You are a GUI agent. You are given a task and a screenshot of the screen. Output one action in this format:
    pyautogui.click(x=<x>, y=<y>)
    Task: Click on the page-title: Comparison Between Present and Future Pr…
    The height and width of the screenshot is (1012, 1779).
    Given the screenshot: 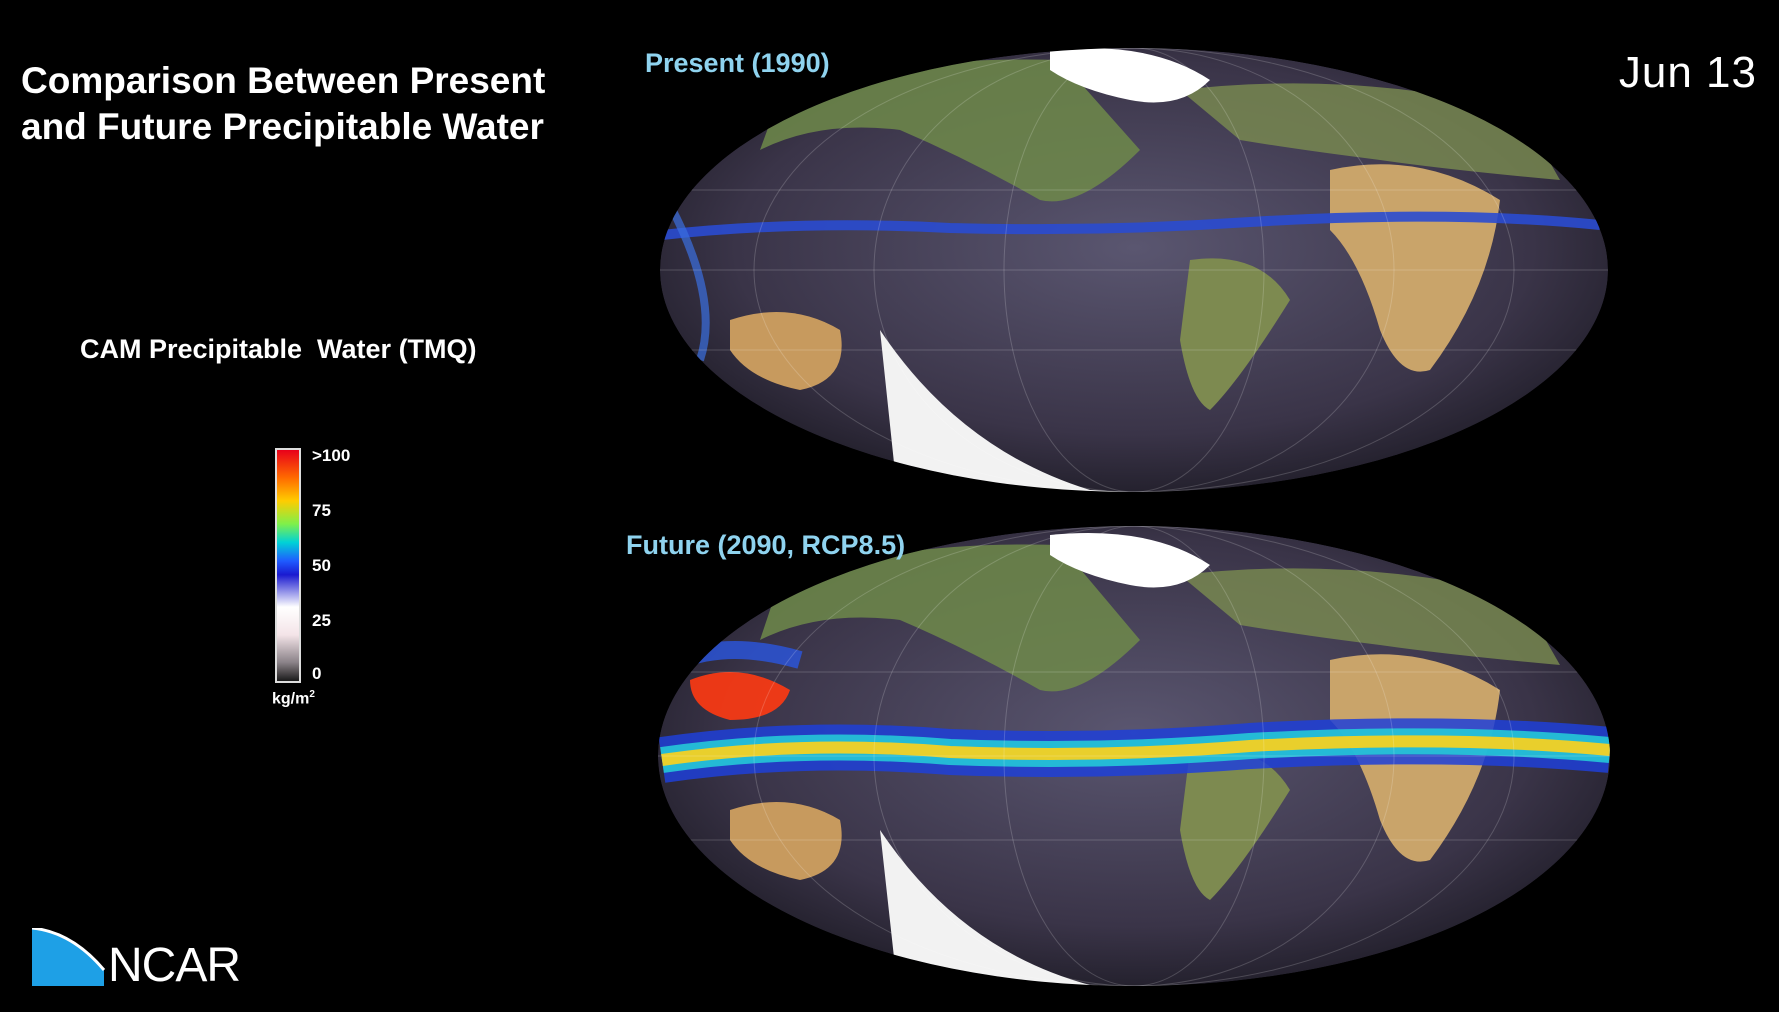 What is the action you would take?
    pyautogui.click(x=321, y=104)
    